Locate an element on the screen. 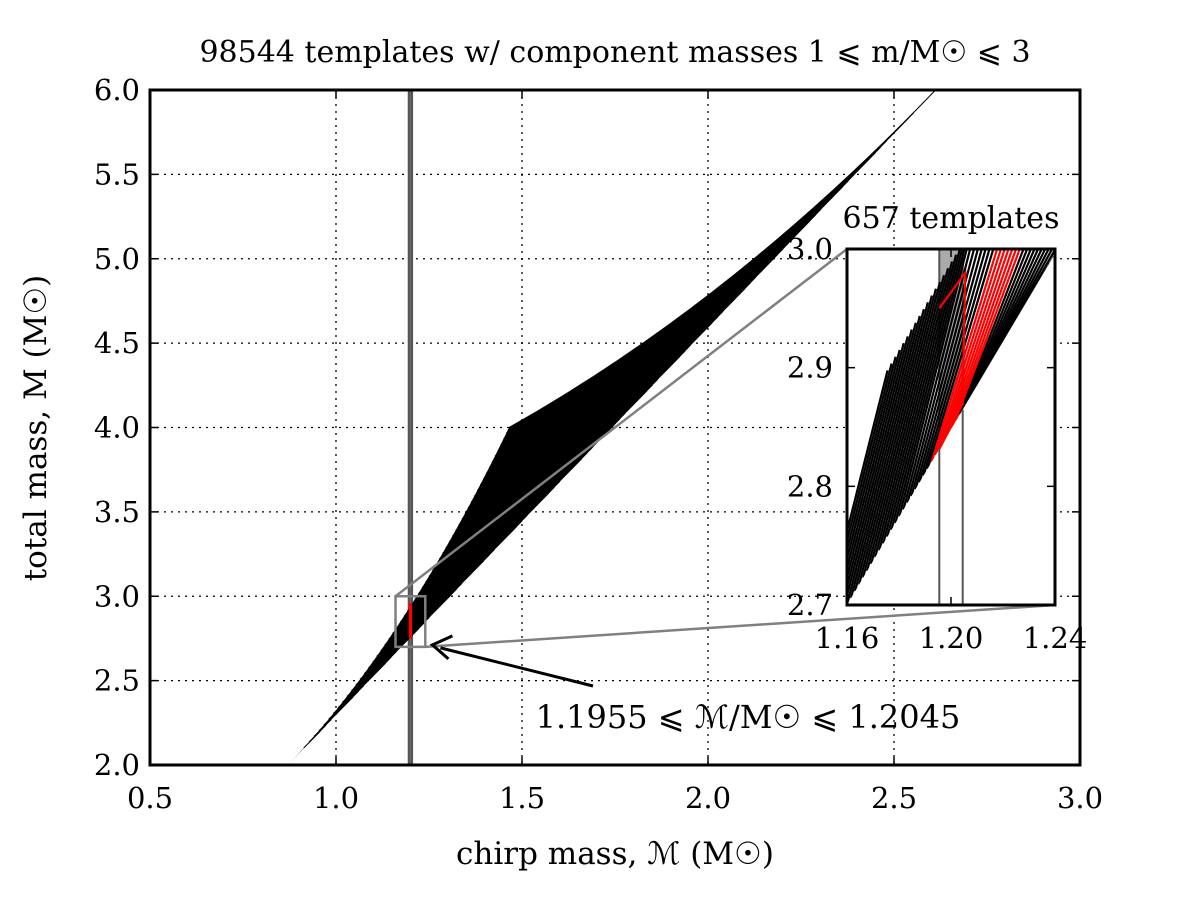 The height and width of the screenshot is (900, 1200). y-tick-label: 5.0 is located at coordinates (117, 259).